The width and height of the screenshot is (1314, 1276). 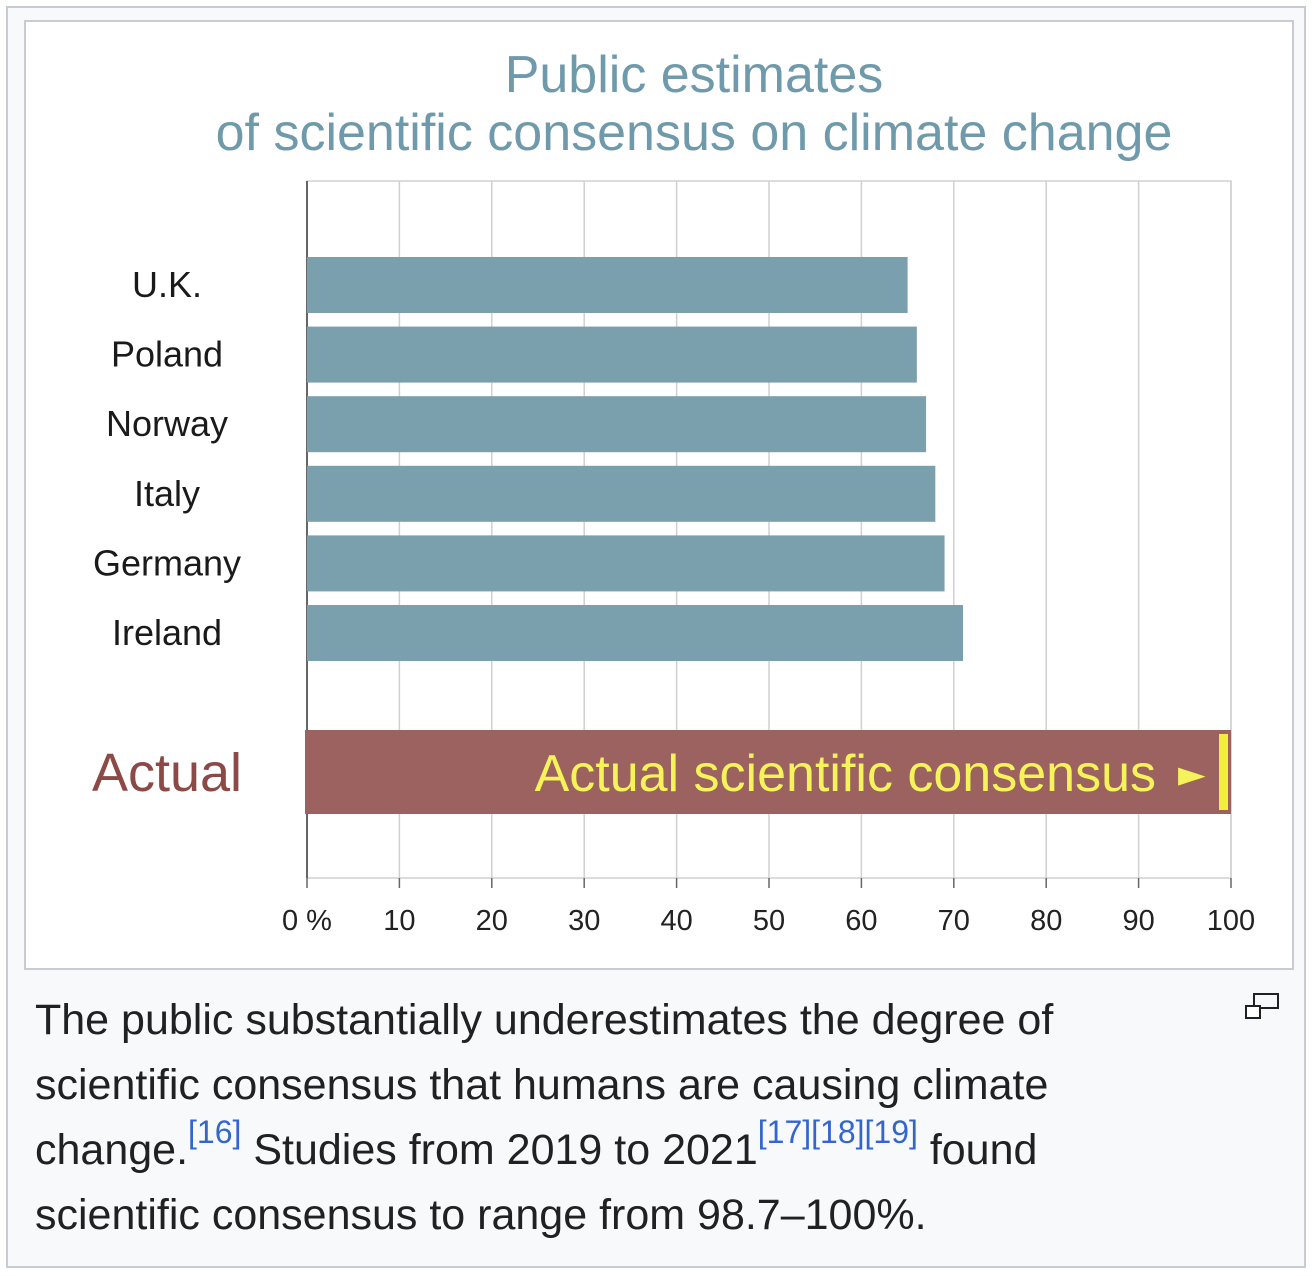 What do you see at coordinates (399, 921) in the screenshot?
I see `x-tick-label: 10` at bounding box center [399, 921].